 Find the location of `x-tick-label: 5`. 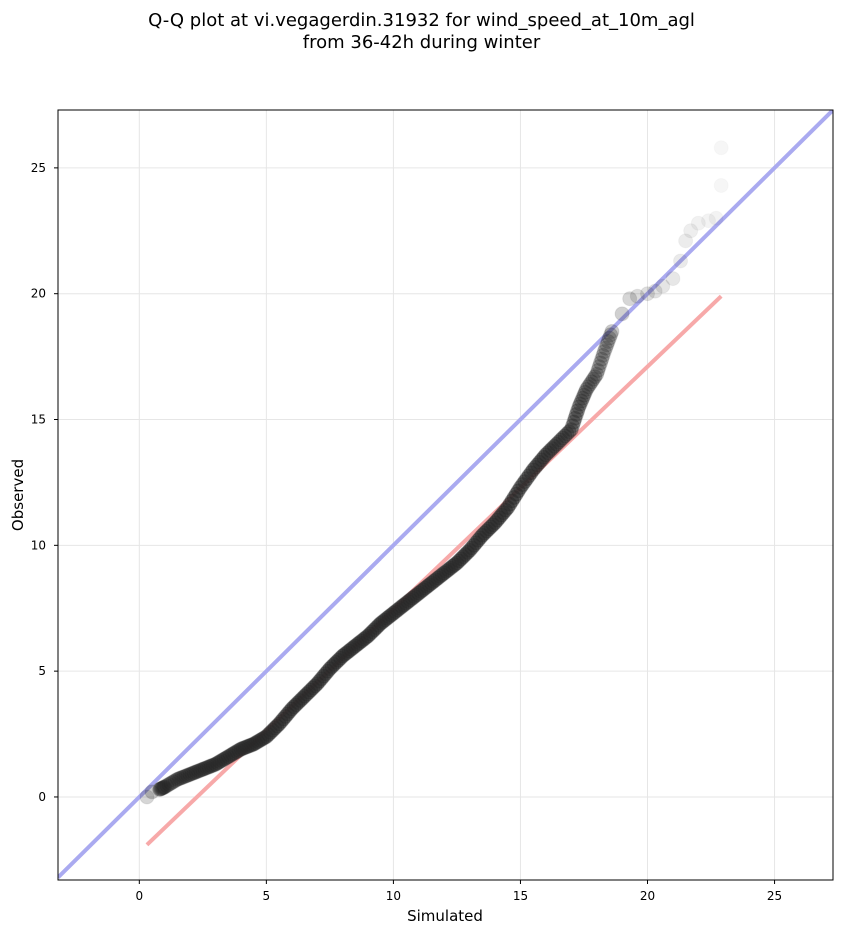

x-tick-label: 5 is located at coordinates (267, 896).